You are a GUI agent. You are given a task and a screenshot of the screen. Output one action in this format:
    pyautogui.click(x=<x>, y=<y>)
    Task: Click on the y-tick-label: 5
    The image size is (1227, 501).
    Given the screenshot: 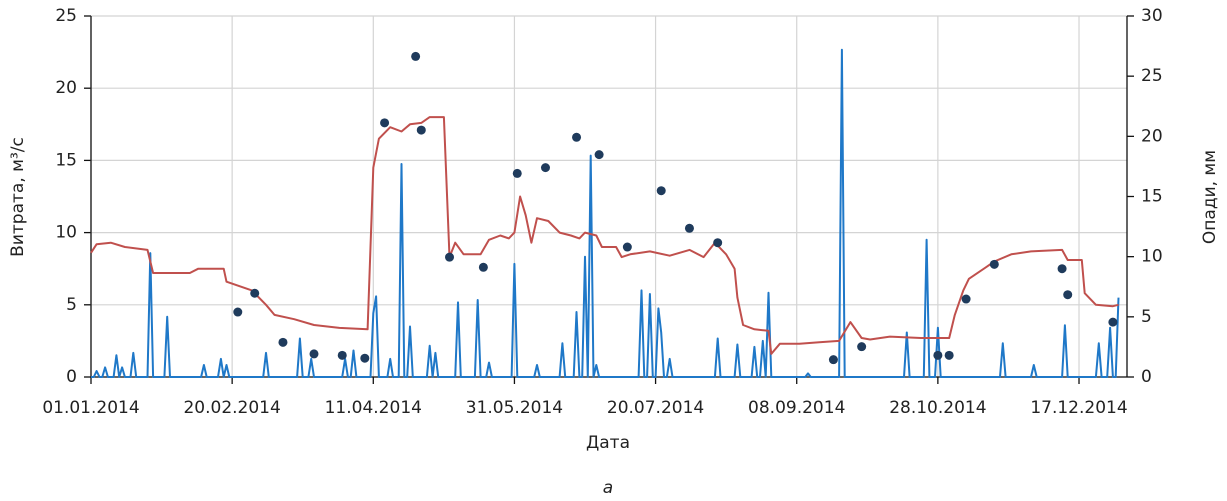 What is the action you would take?
    pyautogui.click(x=71, y=305)
    